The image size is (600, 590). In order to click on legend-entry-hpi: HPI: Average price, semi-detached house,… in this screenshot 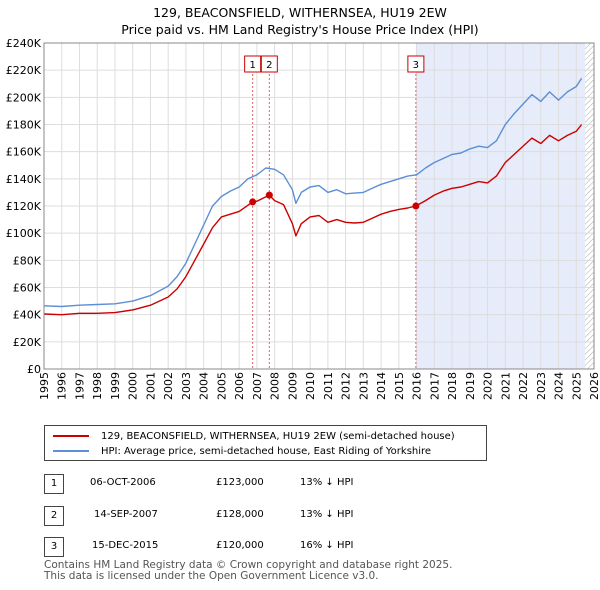, I will do `click(242, 451)`.